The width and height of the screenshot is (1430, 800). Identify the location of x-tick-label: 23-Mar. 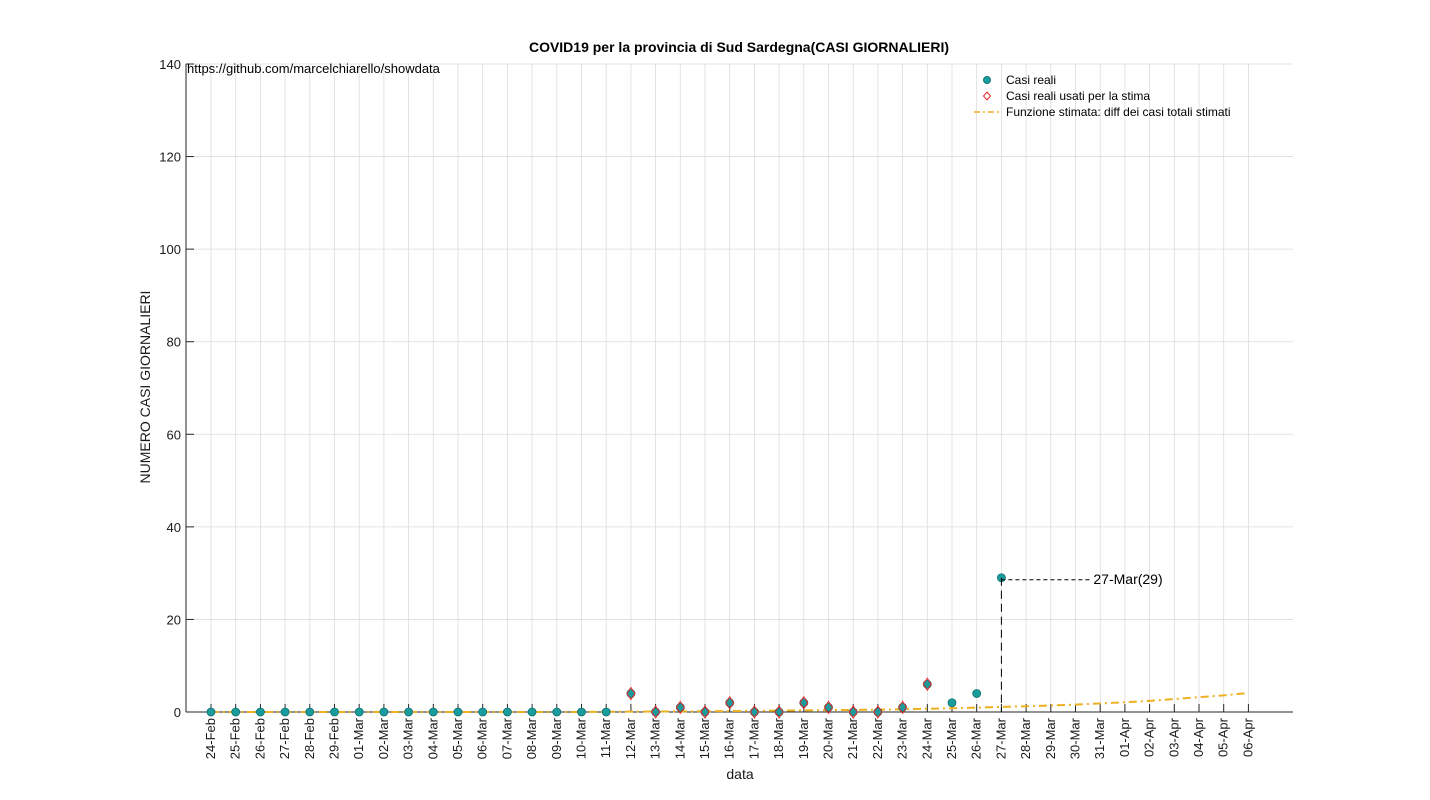
(902, 738).